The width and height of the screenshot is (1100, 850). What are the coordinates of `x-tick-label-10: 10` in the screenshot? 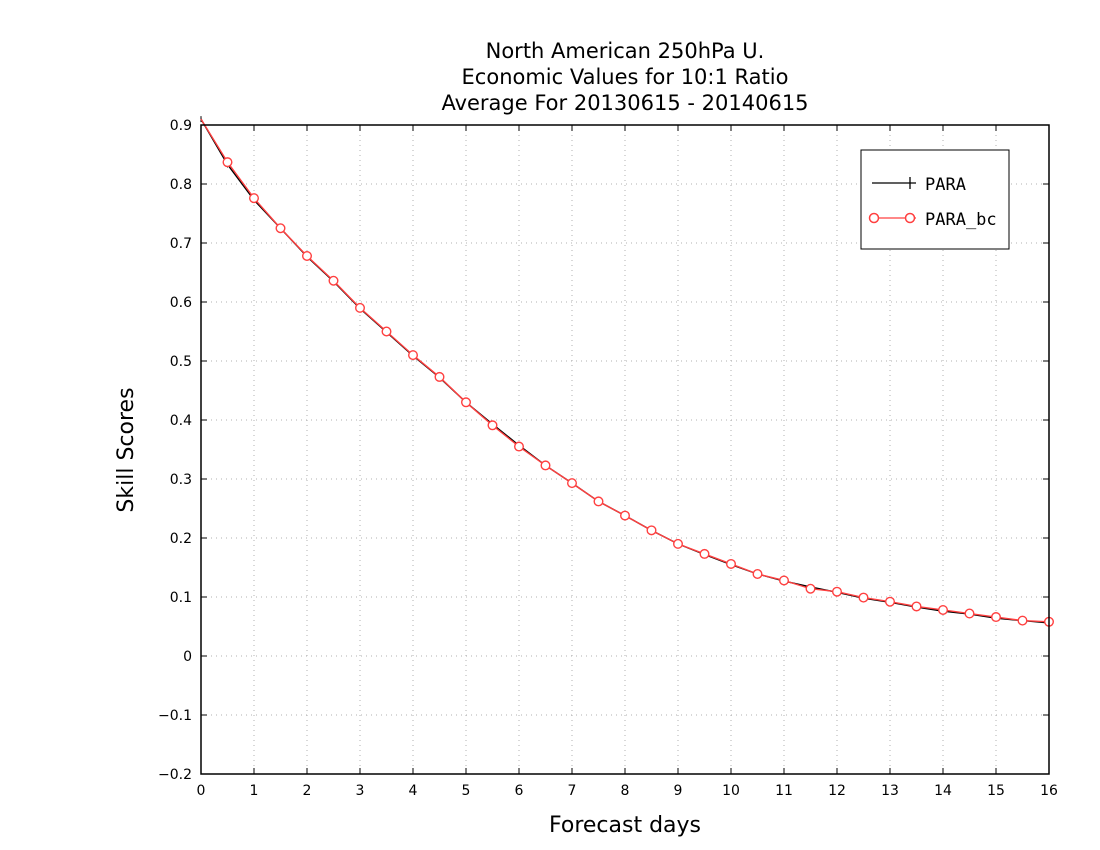 It's located at (731, 791).